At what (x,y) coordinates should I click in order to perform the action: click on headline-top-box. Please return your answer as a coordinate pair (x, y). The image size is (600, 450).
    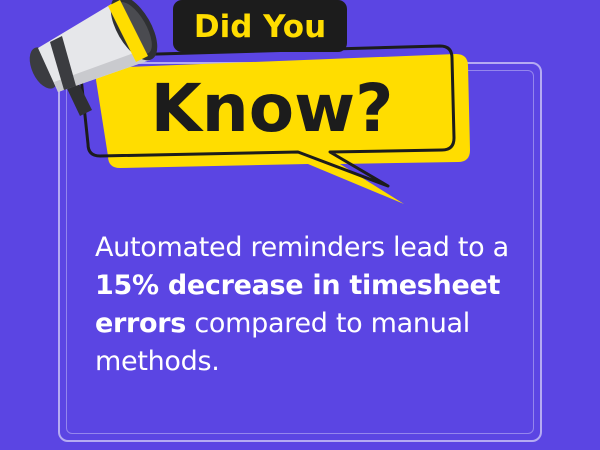
    Looking at the image, I should click on (260, 26).